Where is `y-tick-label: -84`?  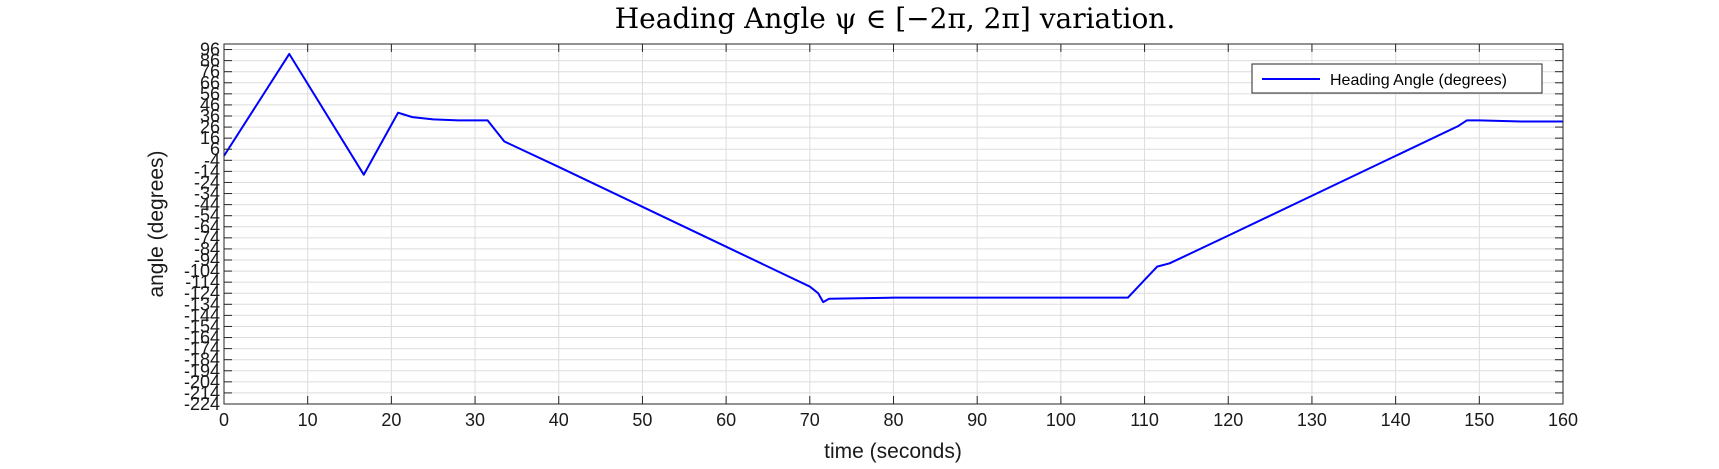
y-tick-label: -84 is located at coordinates (207, 249).